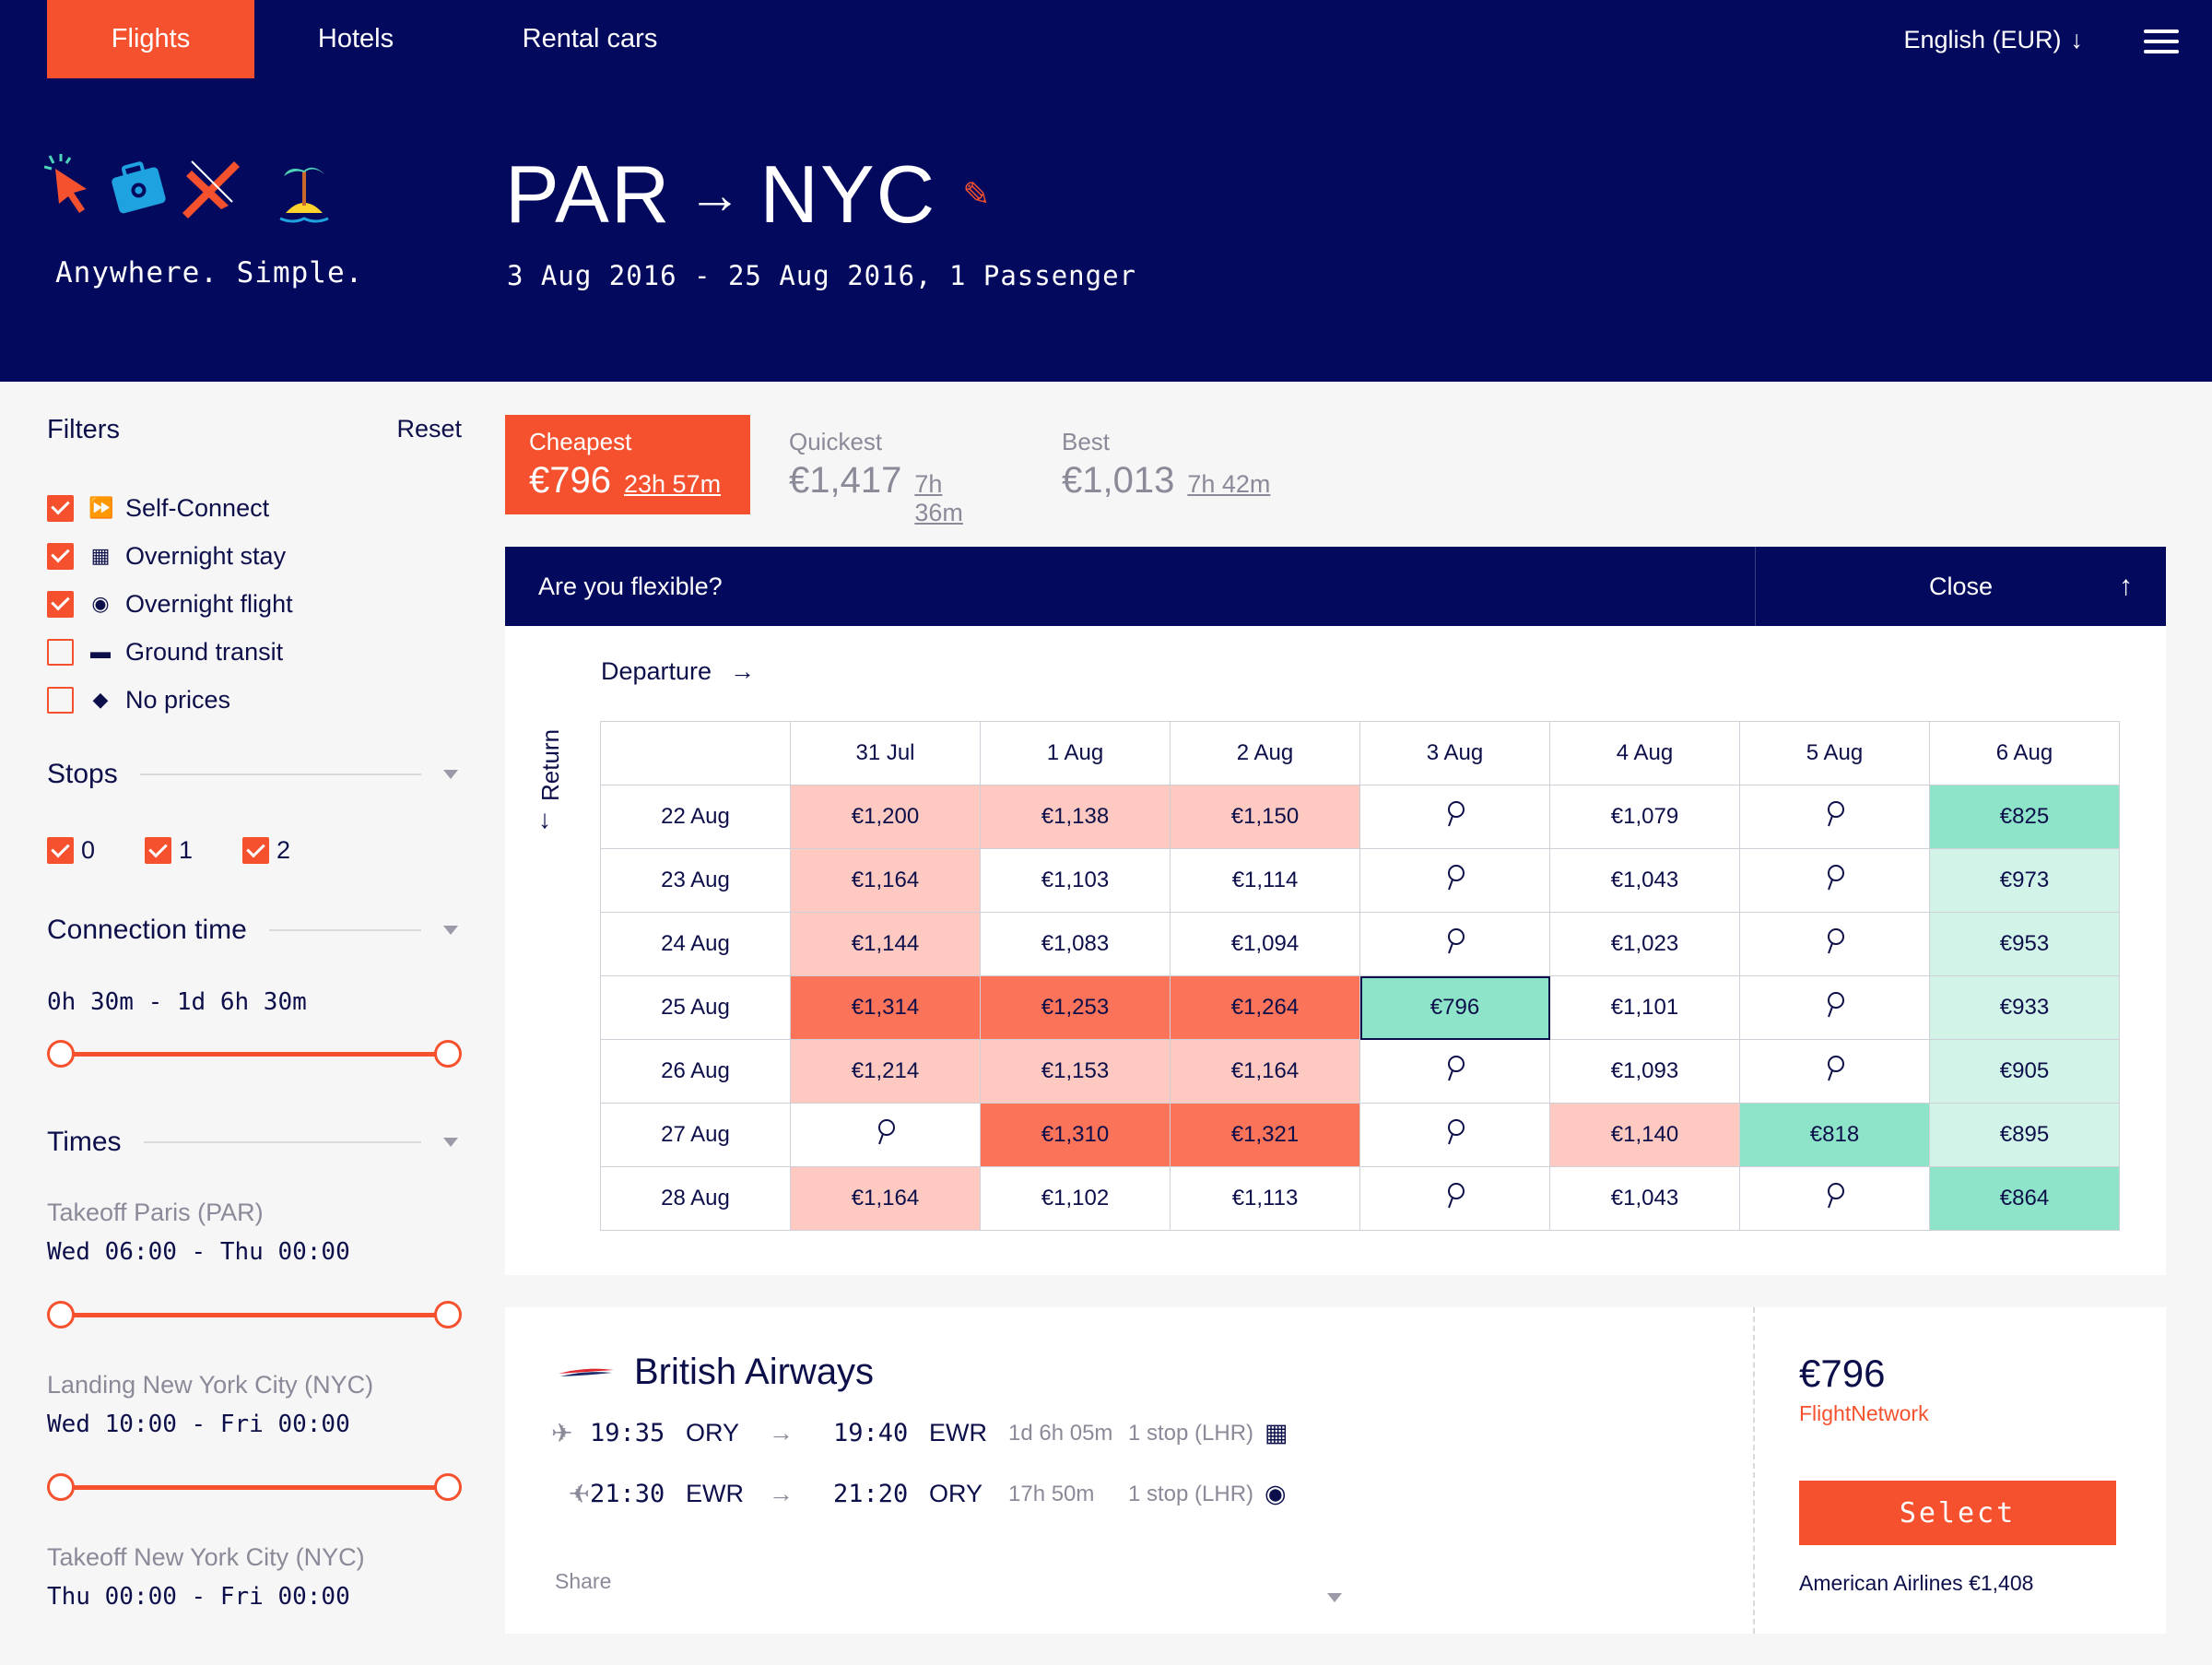 The height and width of the screenshot is (1665, 2212). What do you see at coordinates (2024, 1008) in the screenshot?
I see `price-cell: €933` at bounding box center [2024, 1008].